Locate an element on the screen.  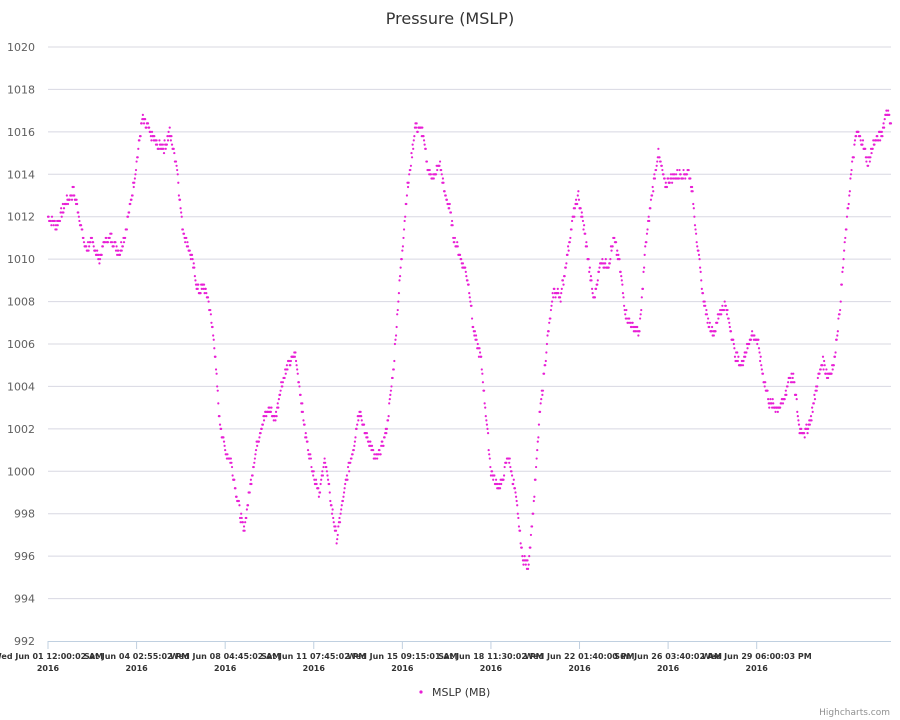
x-tick-year: 2016 is located at coordinates (668, 668).